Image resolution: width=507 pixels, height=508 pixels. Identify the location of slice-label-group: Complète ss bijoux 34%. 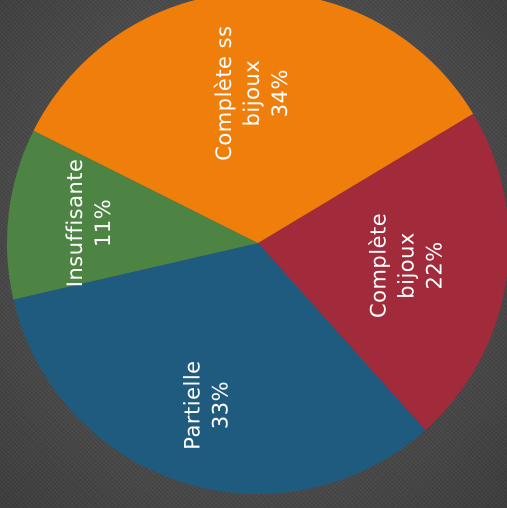
(252, 92).